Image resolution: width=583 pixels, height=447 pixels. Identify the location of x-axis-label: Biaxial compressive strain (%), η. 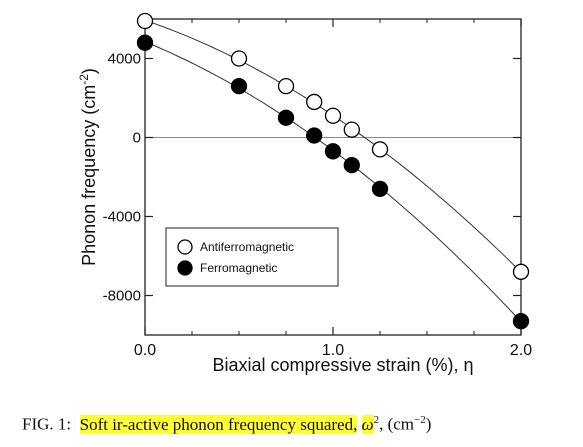
(342, 365).